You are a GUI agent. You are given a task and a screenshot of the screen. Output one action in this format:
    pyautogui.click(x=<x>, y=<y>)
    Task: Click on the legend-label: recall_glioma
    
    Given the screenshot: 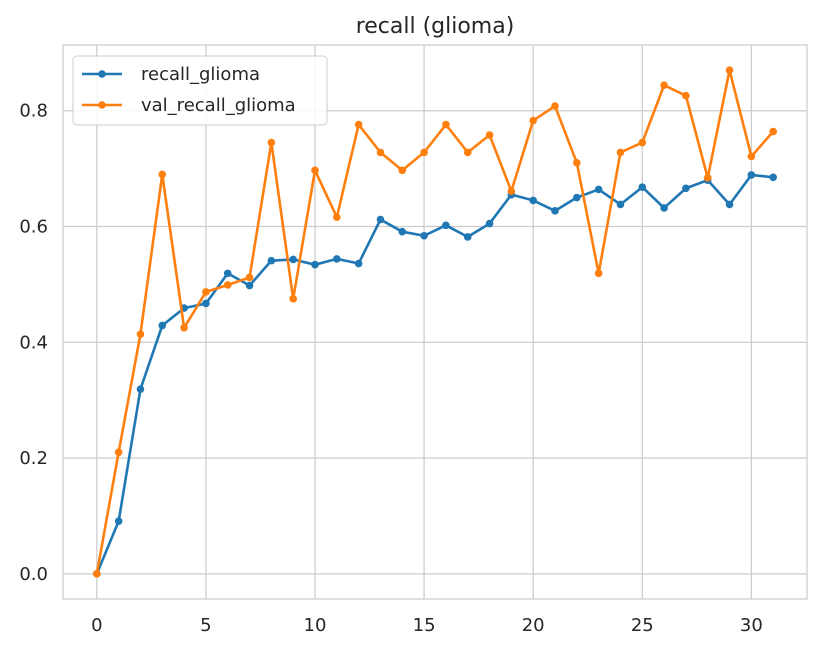 What is the action you would take?
    pyautogui.click(x=200, y=74)
    